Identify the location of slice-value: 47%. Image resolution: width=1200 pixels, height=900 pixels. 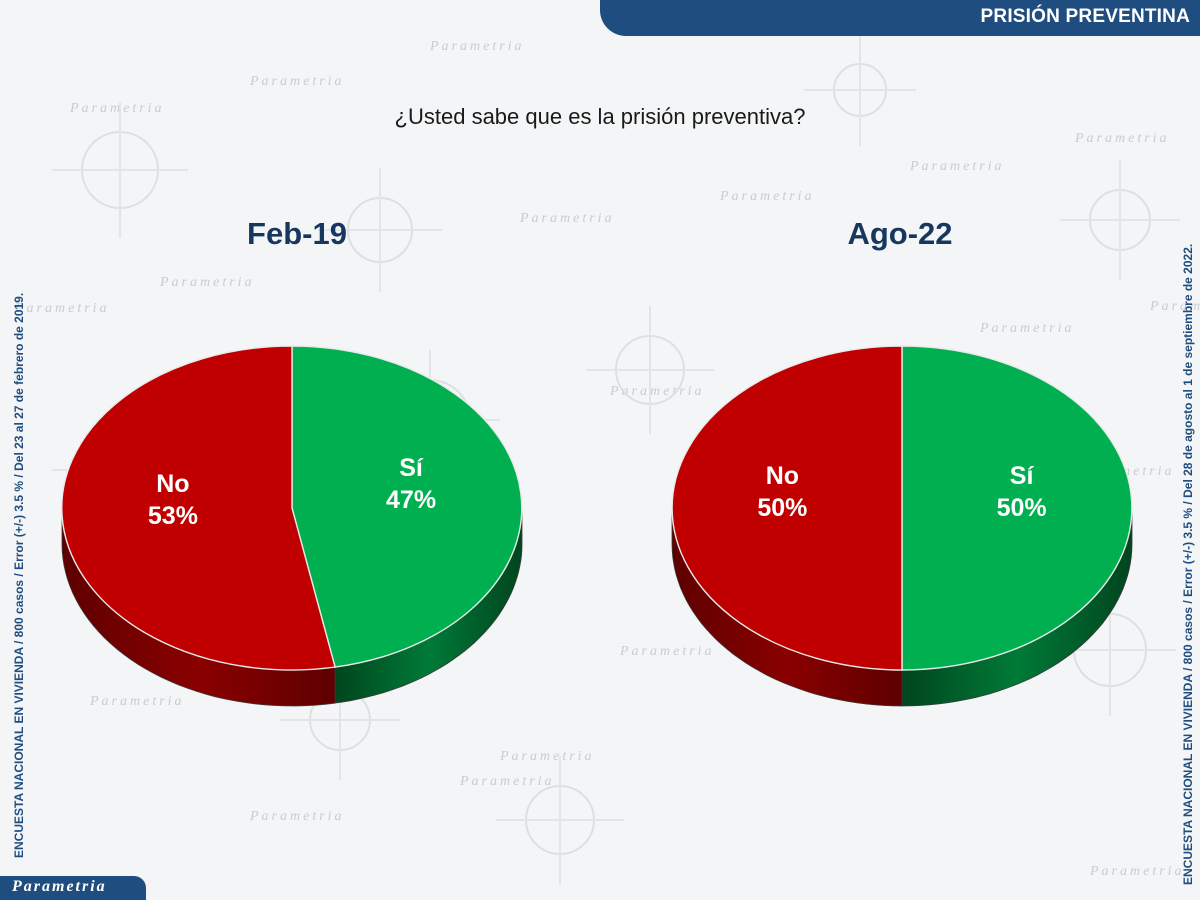
(411, 500).